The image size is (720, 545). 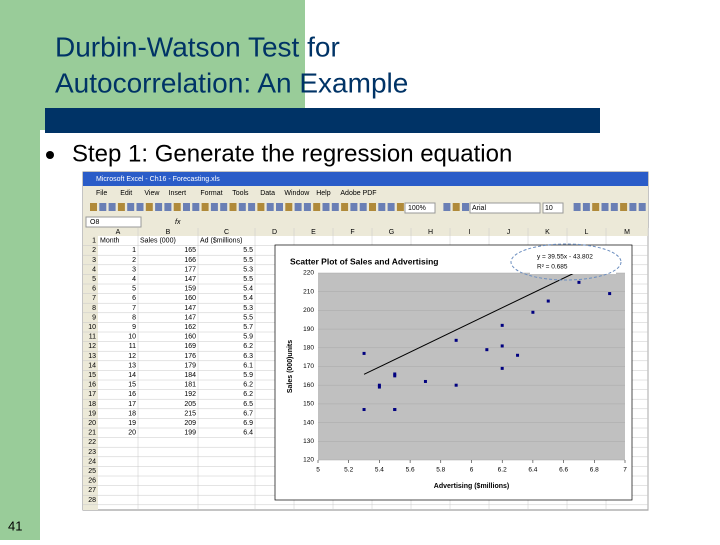 I want to click on column-header: B, so click(x=168, y=232).